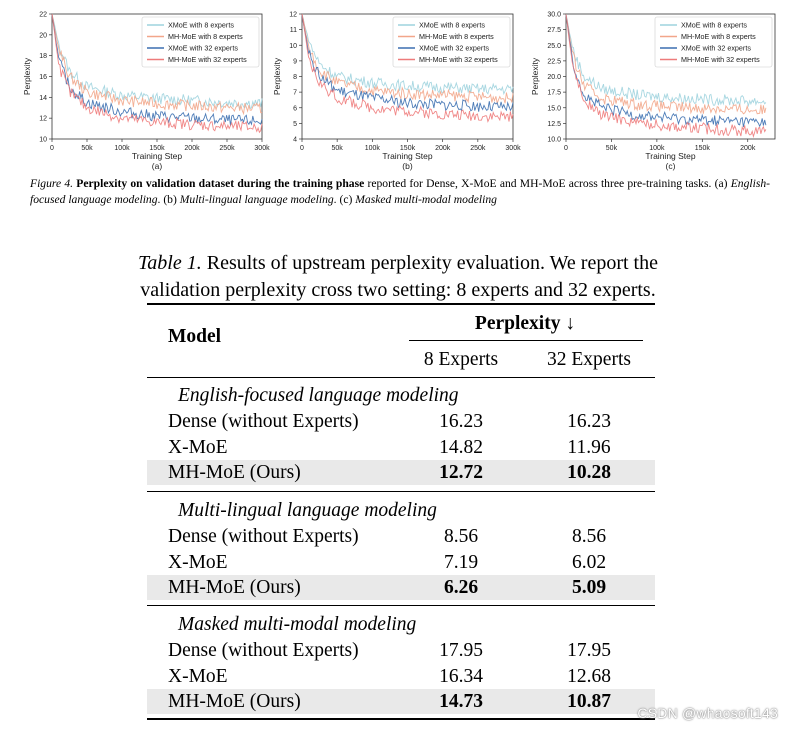 Image resolution: width=792 pixels, height=730 pixels. I want to click on x-tick-label: 150k, so click(703, 148).